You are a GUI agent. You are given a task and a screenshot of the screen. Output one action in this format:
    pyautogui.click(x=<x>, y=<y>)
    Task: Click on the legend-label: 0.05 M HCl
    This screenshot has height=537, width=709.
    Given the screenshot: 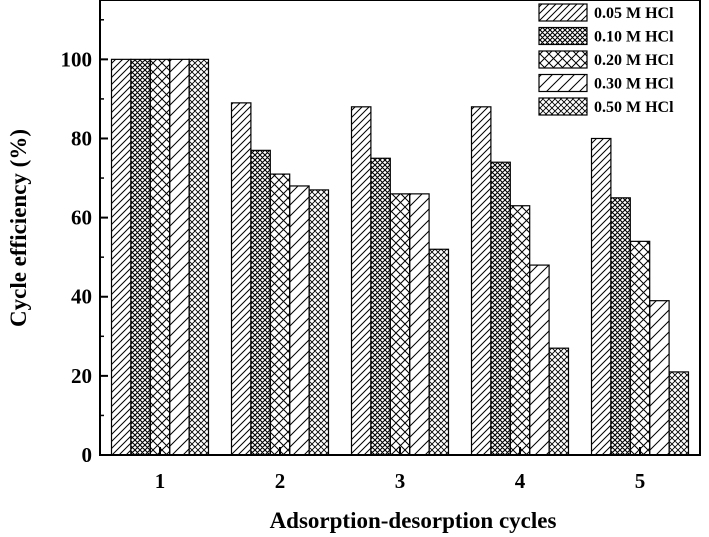 What is the action you would take?
    pyautogui.click(x=634, y=13)
    